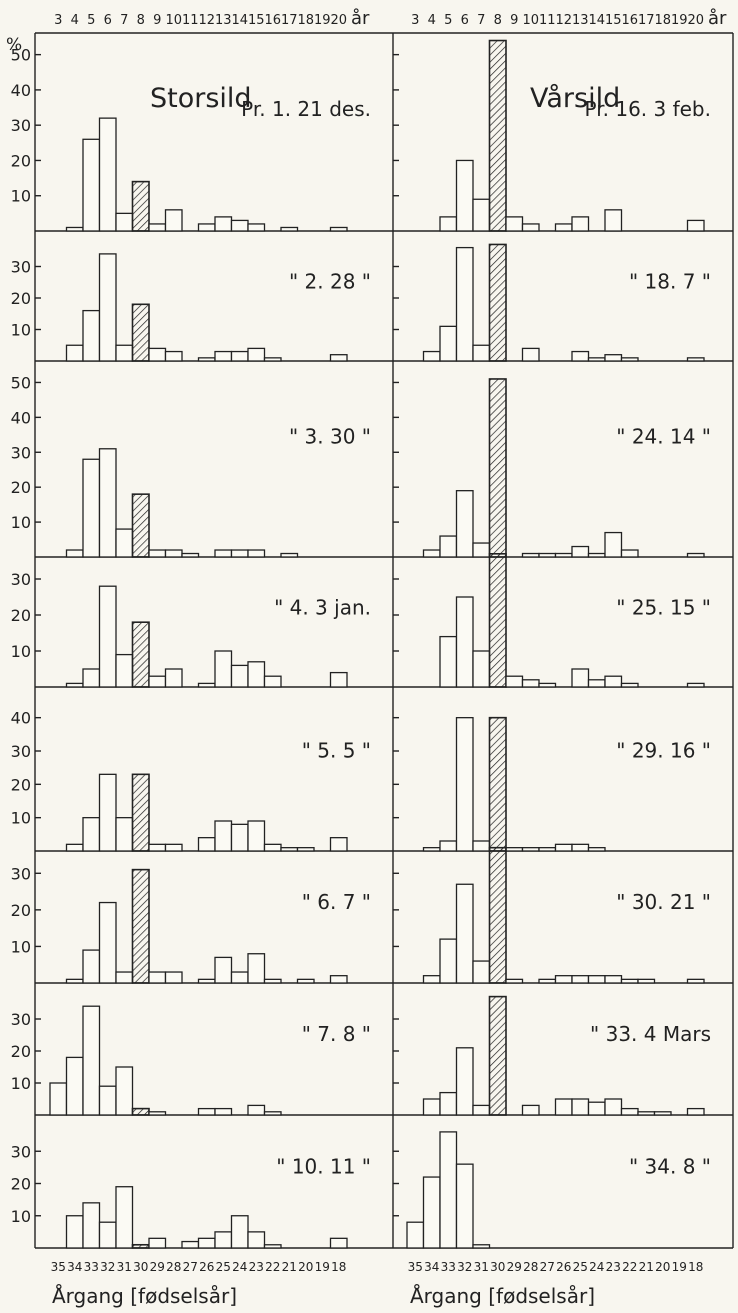  Describe the element at coordinates (21, 382) in the screenshot. I see `y-tick-label: 50` at that location.